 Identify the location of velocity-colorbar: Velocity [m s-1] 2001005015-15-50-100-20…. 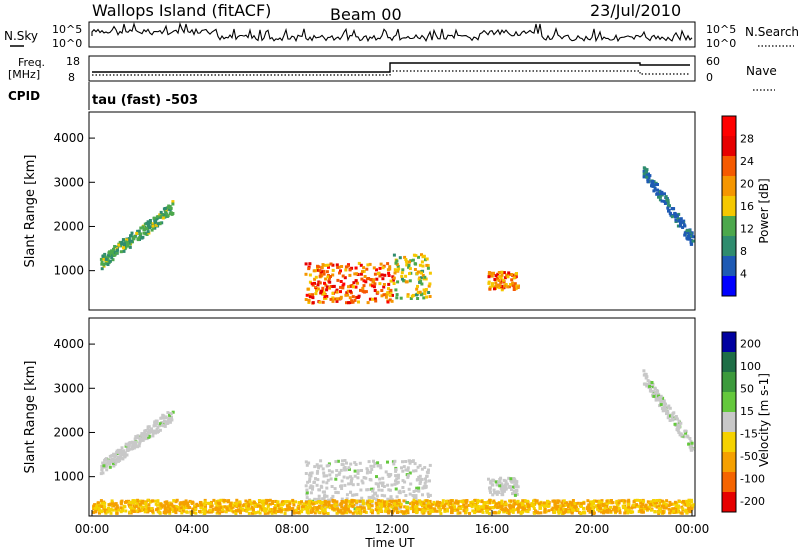
(746, 422).